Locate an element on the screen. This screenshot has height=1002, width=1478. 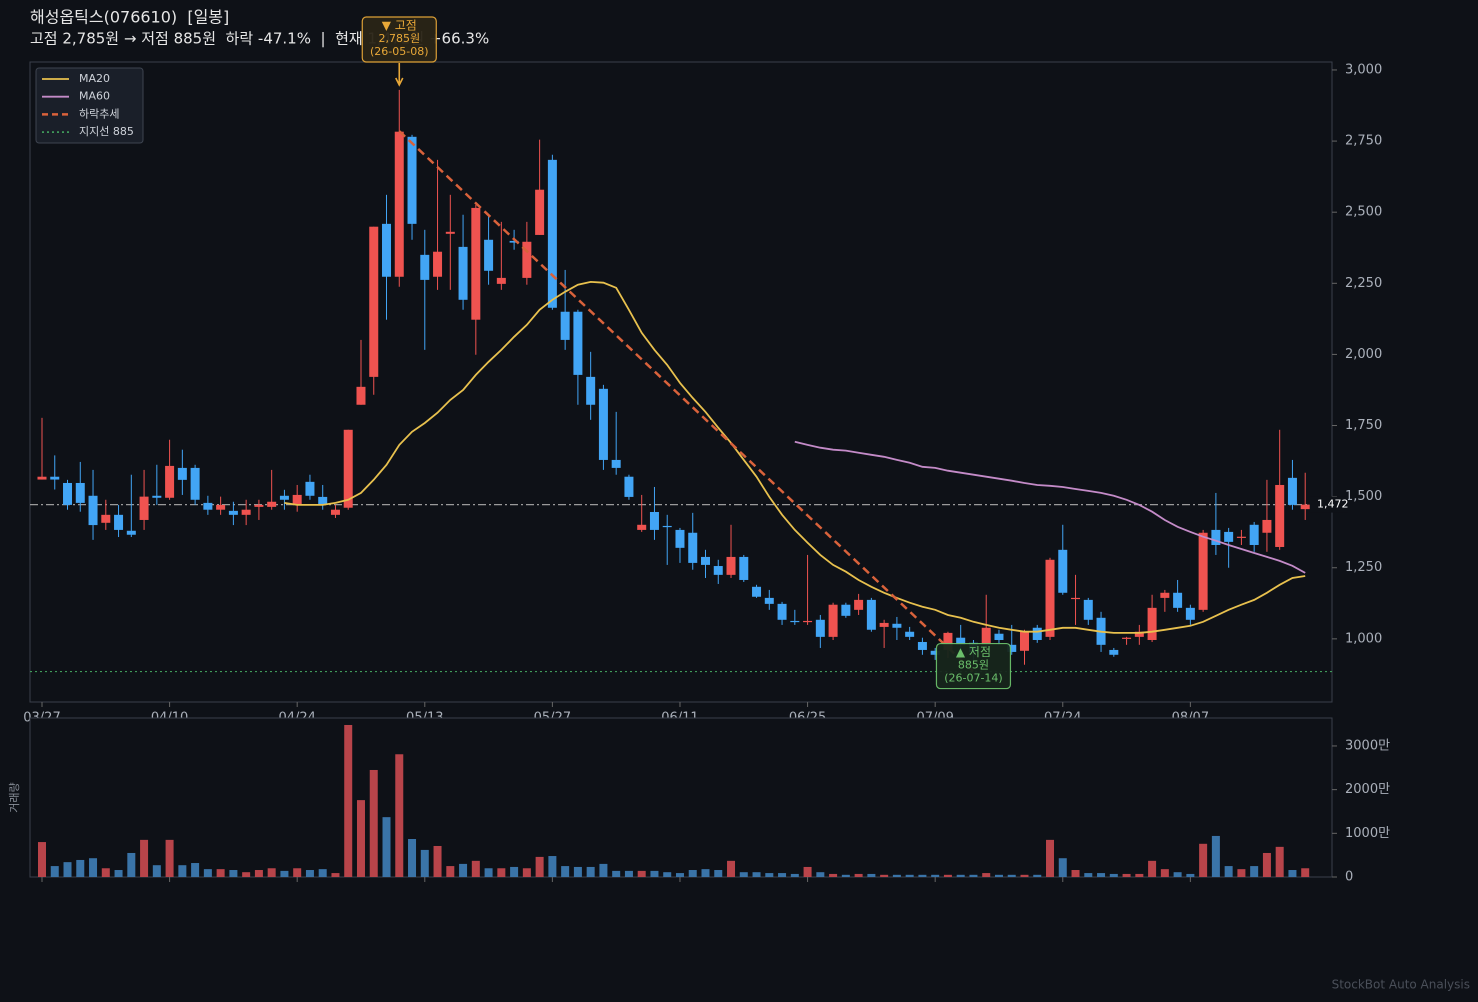
annotation-date: (26-07-14) is located at coordinates (973, 678).